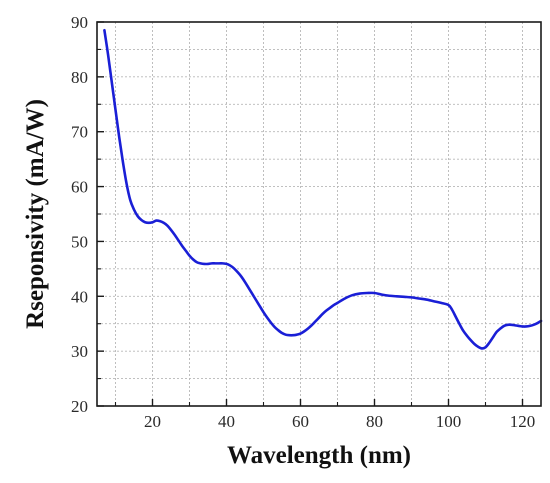 The height and width of the screenshot is (483, 550). I want to click on x-tick-labels: 20 40 60 80 100 120, so click(339, 421).